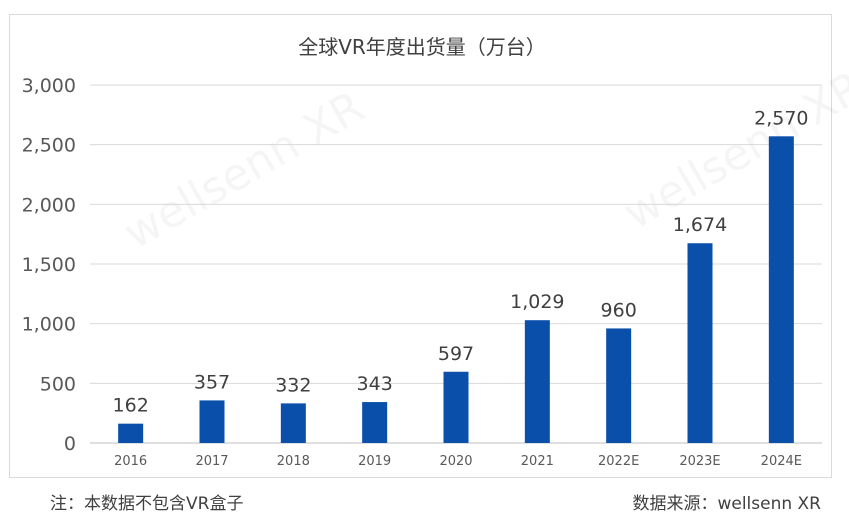  I want to click on y-tick-label: 2,000, so click(49, 205).